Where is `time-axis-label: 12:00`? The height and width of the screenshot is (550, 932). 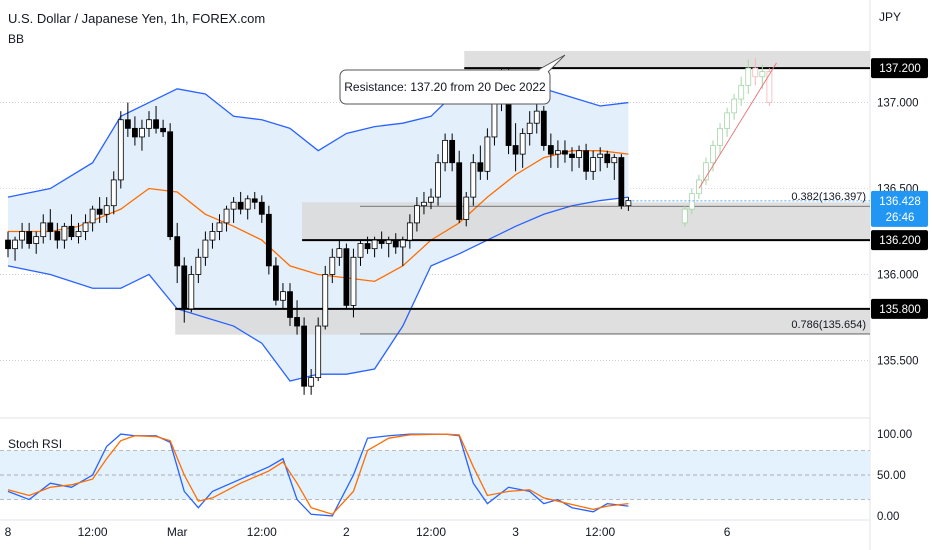 time-axis-label: 12:00 is located at coordinates (93, 532).